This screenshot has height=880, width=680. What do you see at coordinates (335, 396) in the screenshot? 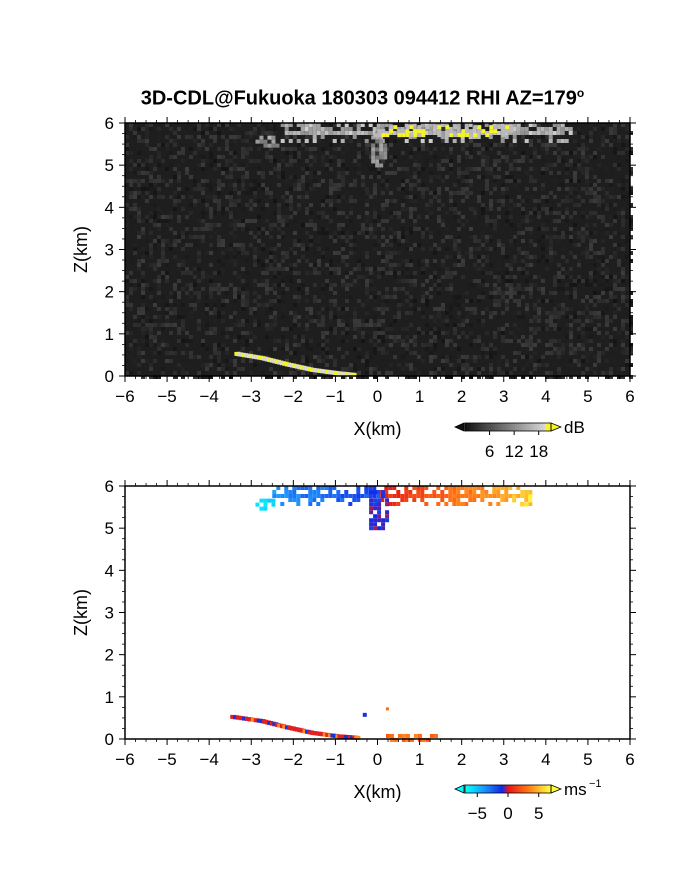
I see `x-tick-label: −1` at bounding box center [335, 396].